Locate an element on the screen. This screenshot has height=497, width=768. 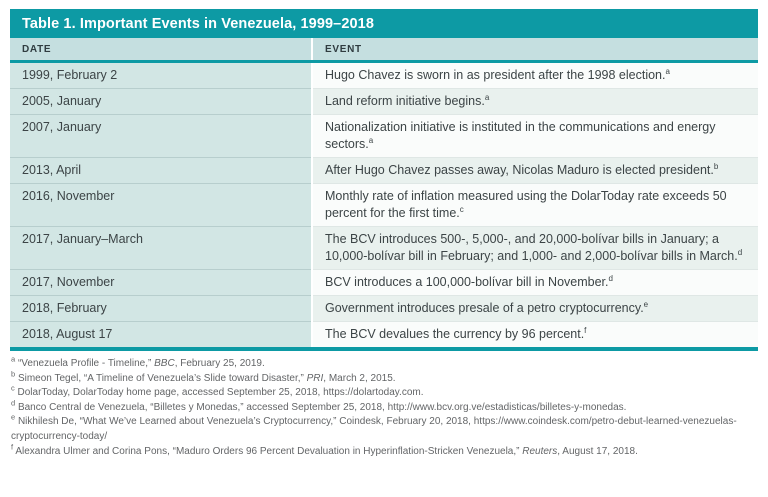
header-row: DATE EVENT is located at coordinates (384, 50).